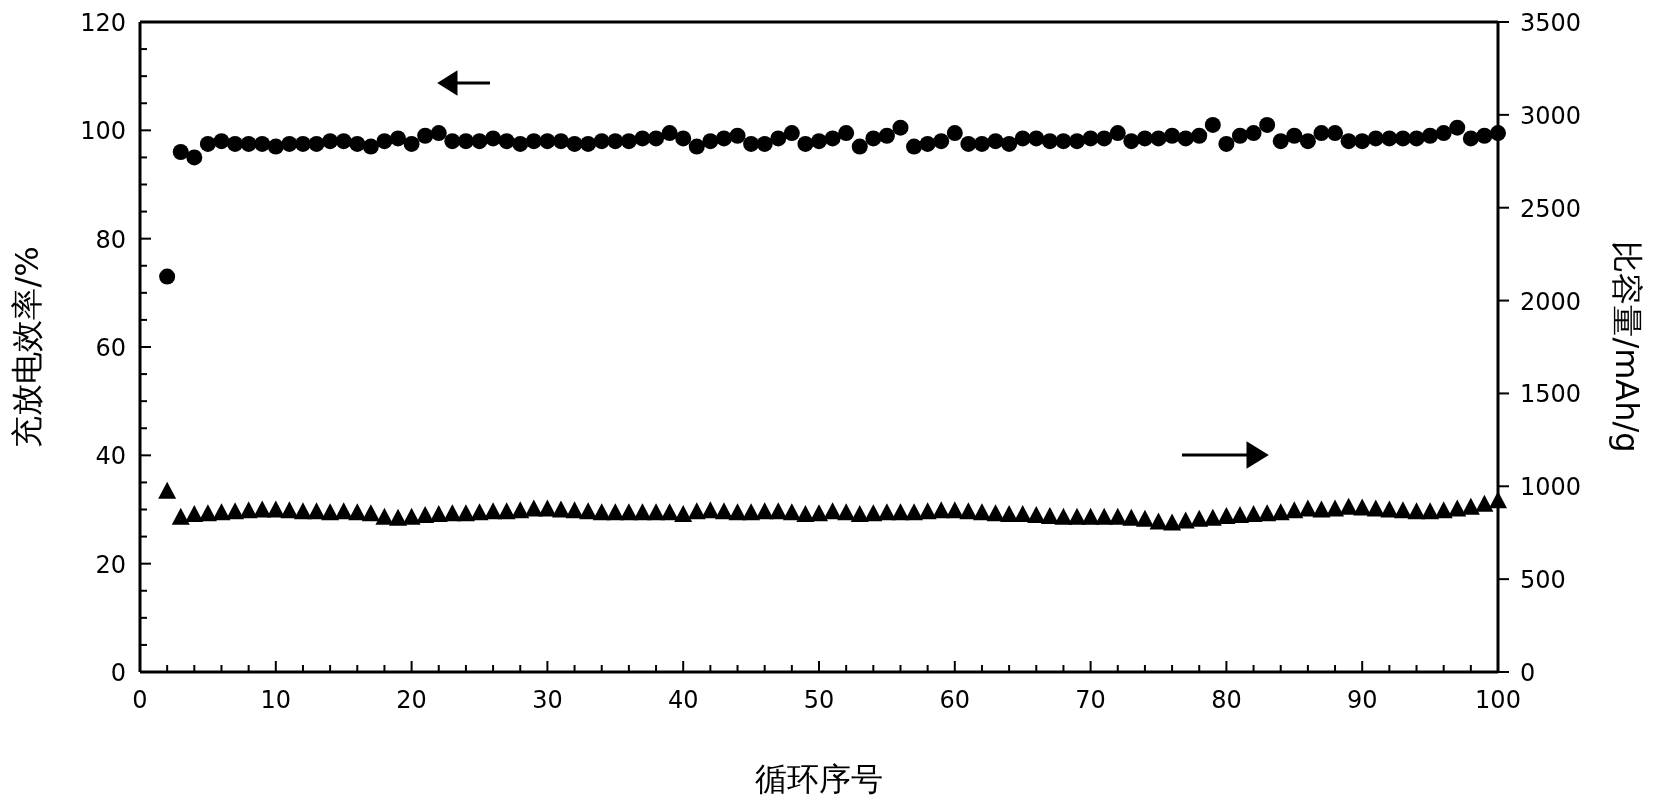 The width and height of the screenshot is (1676, 811). I want to click on y2-tick-label: 2000, so click(1551, 301).